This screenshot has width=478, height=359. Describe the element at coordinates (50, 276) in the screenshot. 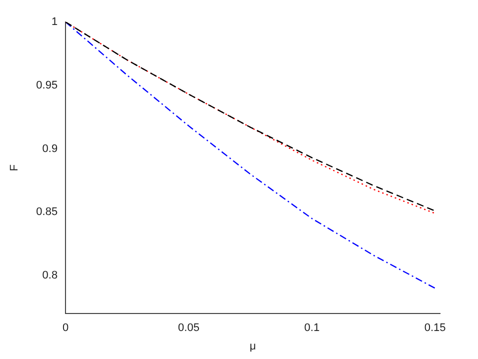

I see `y-tick-label: 0.8` at that location.